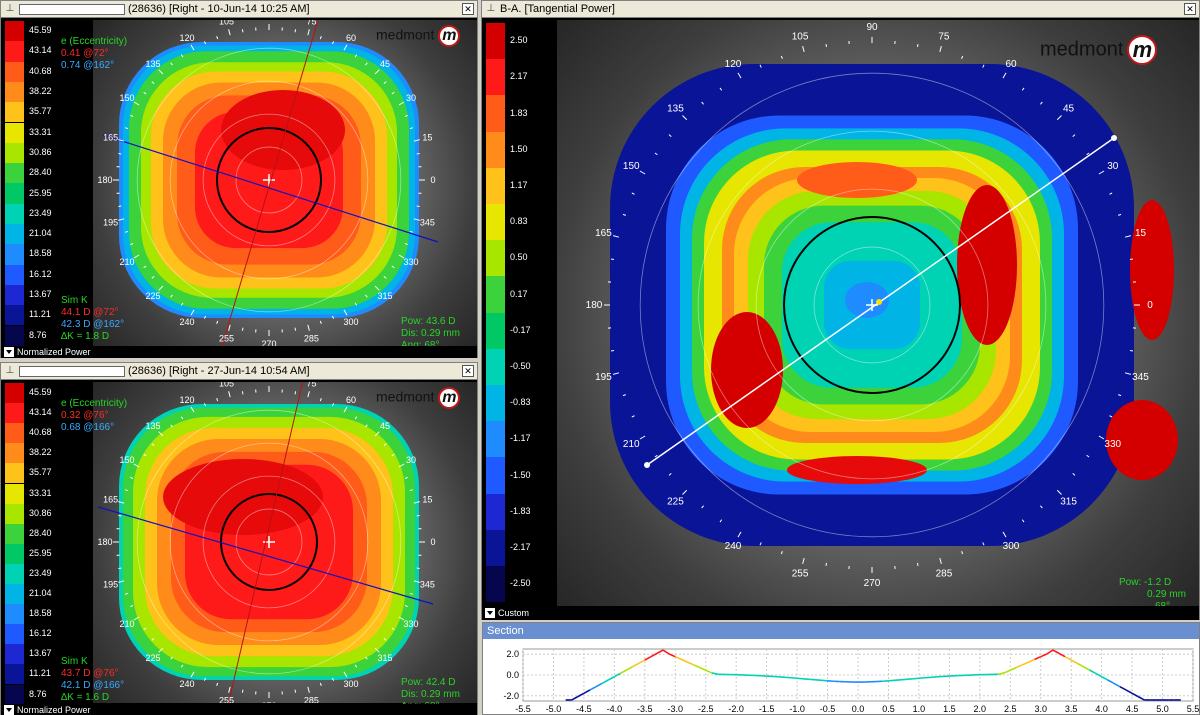 This screenshot has width=1200, height=715. I want to click on scale-value: 11.21, so click(40, 314).